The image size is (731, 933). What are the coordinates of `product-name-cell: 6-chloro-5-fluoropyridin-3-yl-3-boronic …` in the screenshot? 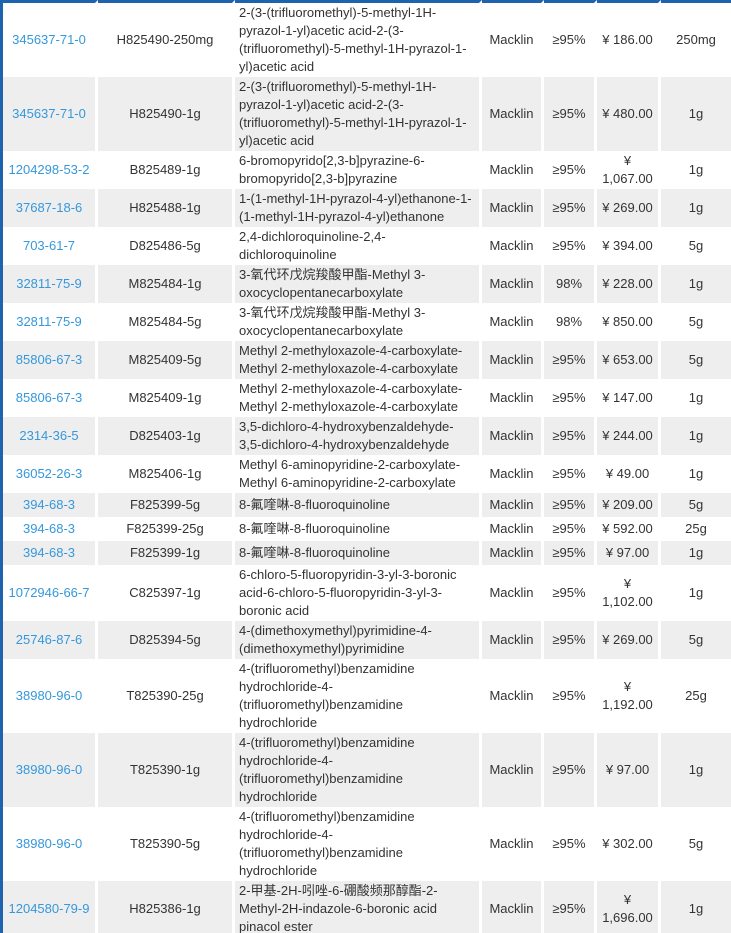 It's located at (358, 593).